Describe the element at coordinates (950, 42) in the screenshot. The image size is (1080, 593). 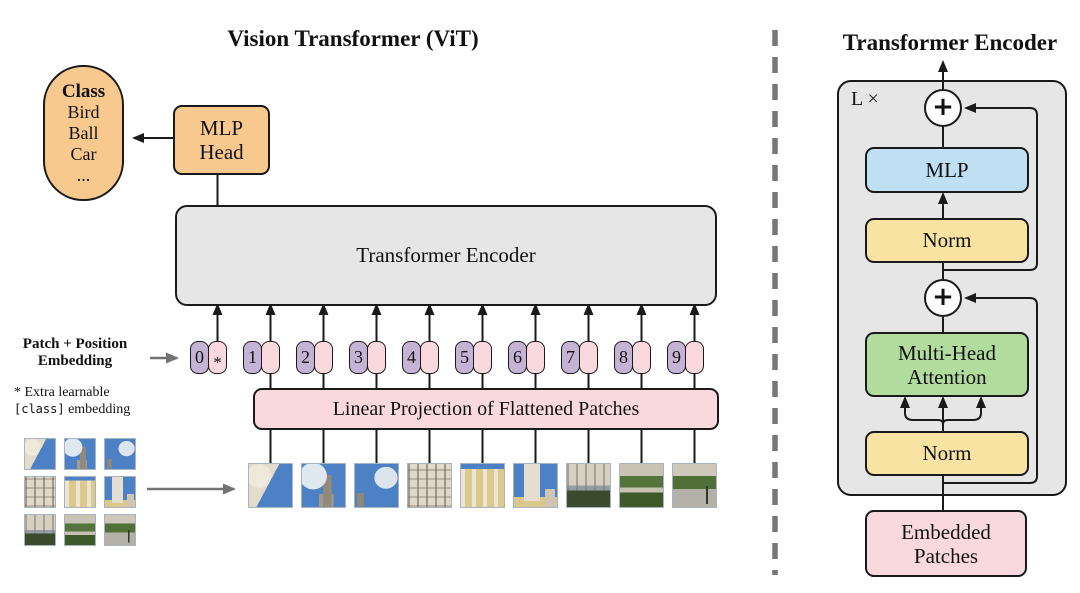
I see `right-figure-title: Transformer Encoder` at that location.